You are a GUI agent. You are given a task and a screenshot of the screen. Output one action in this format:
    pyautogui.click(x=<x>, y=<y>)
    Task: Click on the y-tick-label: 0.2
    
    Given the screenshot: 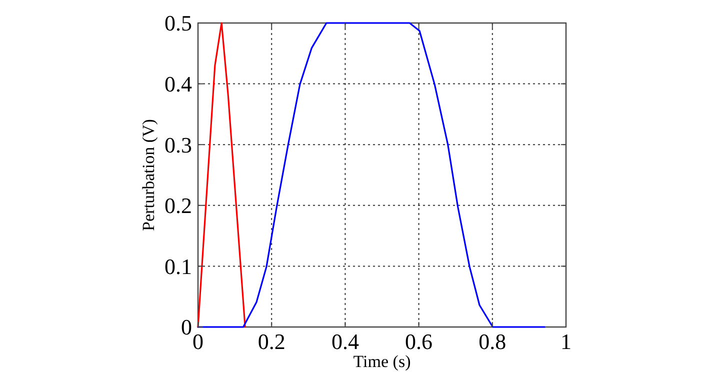 What is the action you would take?
    pyautogui.click(x=178, y=205)
    